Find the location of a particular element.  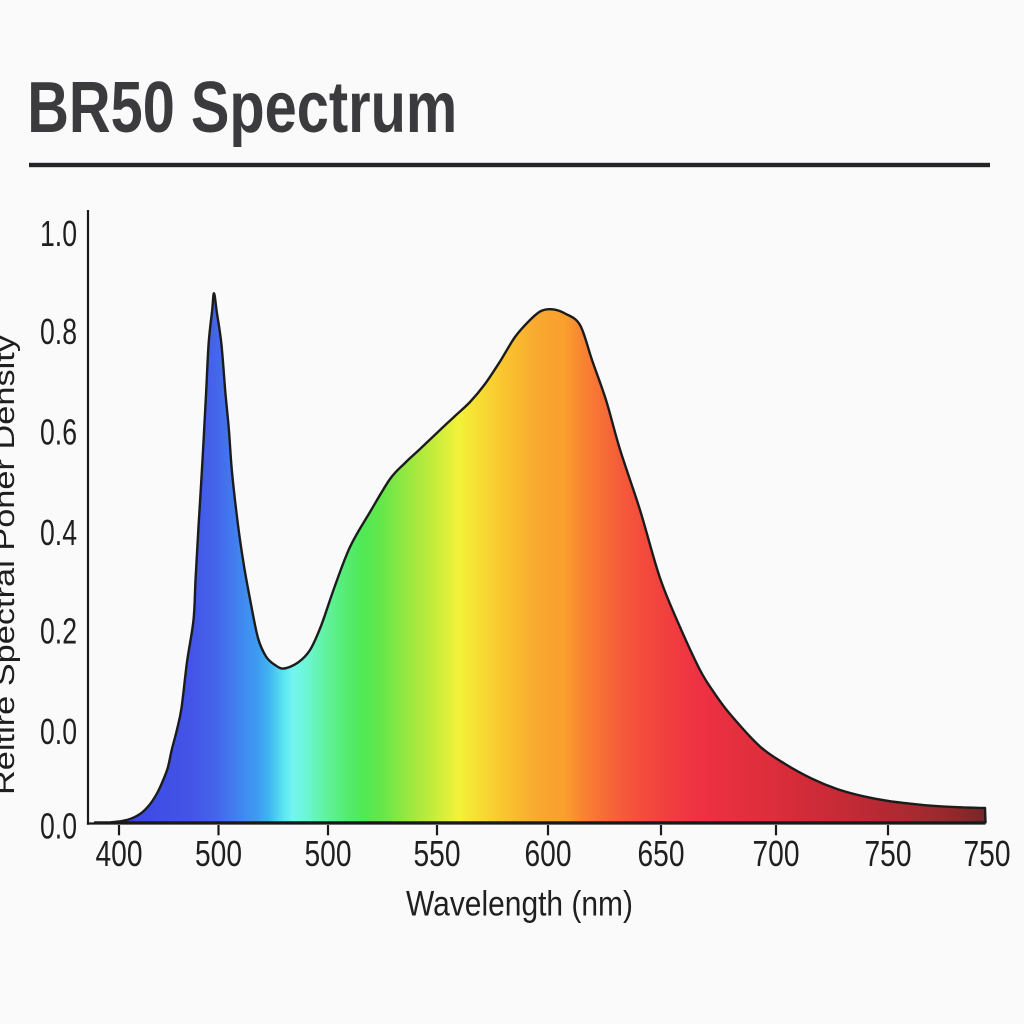

svg-text: 400 is located at coordinates (119, 853).